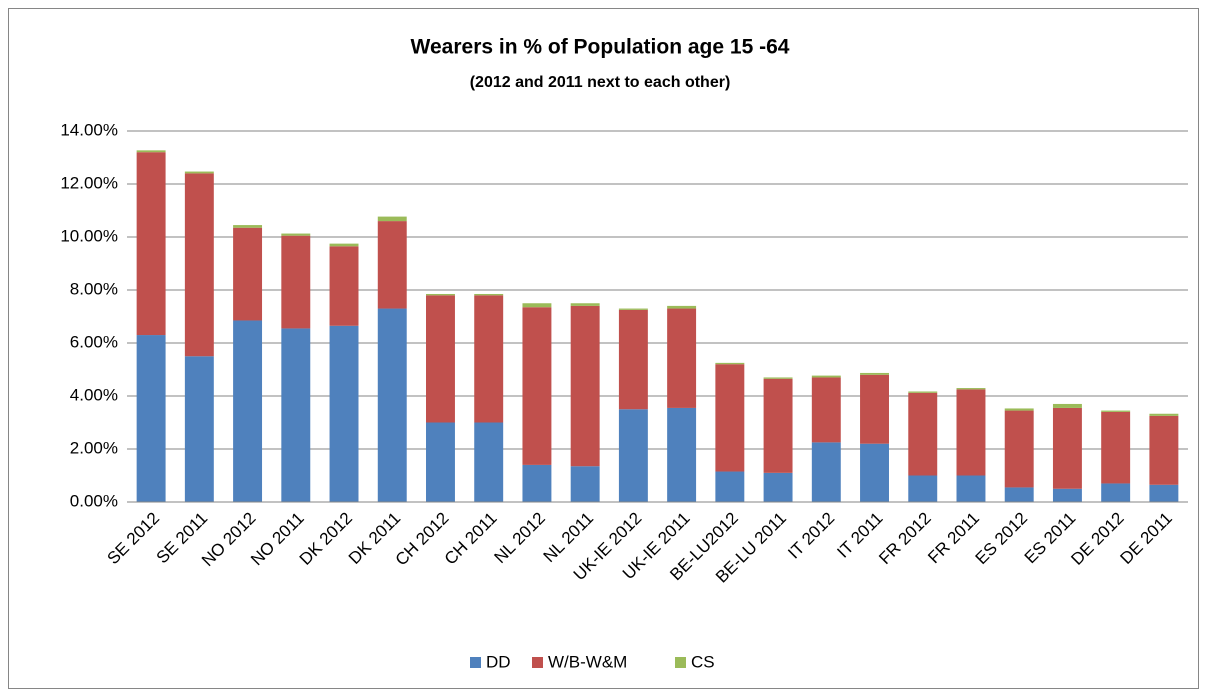 This screenshot has height=697, width=1210. I want to click on legend-label: CS, so click(703, 661).